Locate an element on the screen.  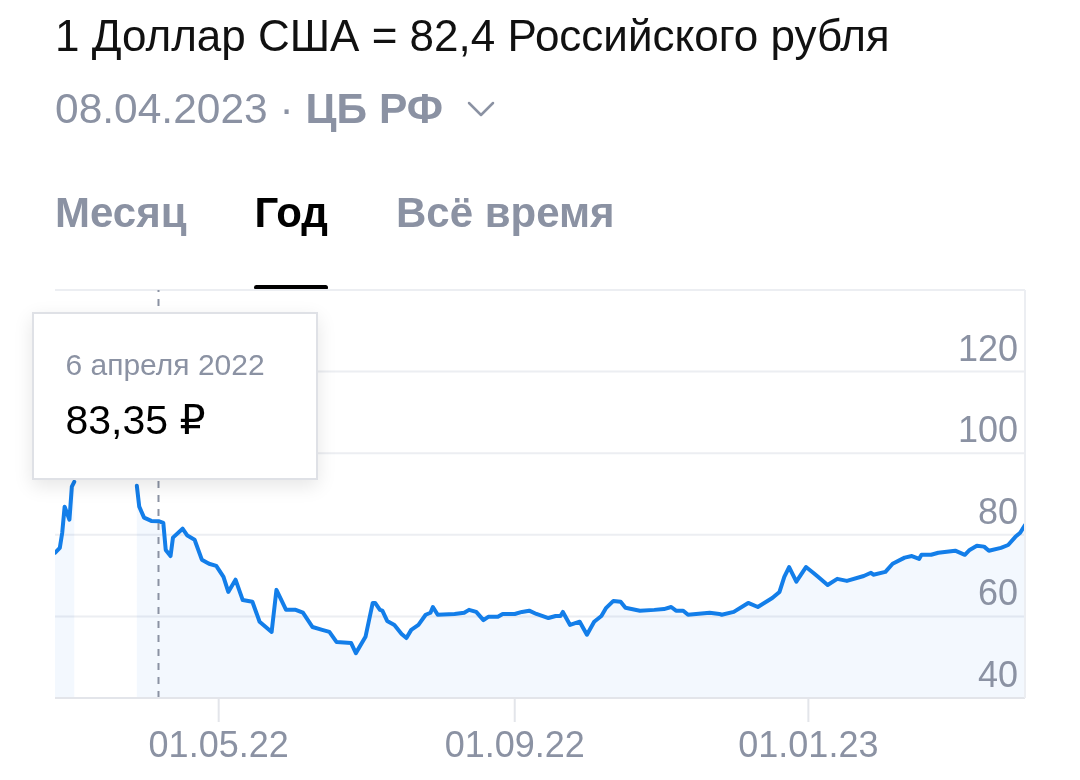
annotation: 83,35 ₽ is located at coordinates (135, 420).